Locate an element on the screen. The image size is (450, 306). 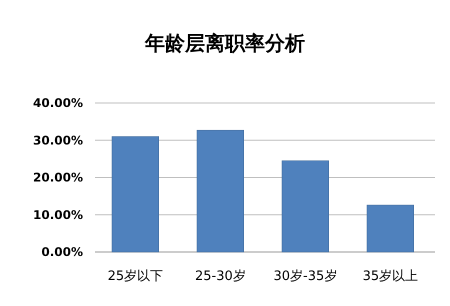
x-tick-label: 35岁以上 is located at coordinates (390, 276).